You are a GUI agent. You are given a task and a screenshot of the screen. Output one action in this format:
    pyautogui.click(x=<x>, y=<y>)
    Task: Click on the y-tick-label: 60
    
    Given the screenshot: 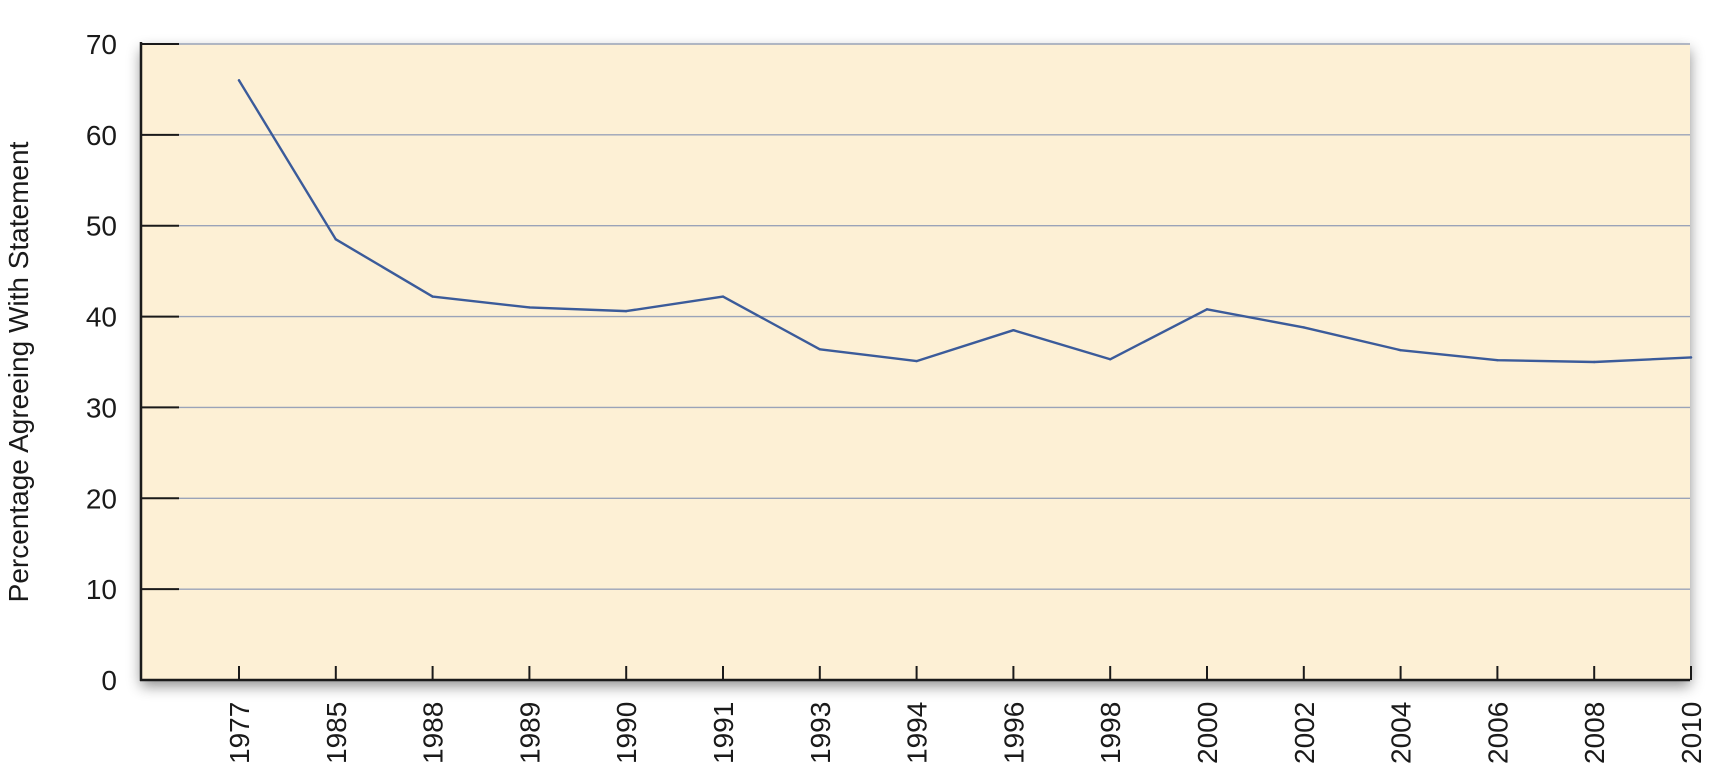 What is the action you would take?
    pyautogui.click(x=101, y=135)
    